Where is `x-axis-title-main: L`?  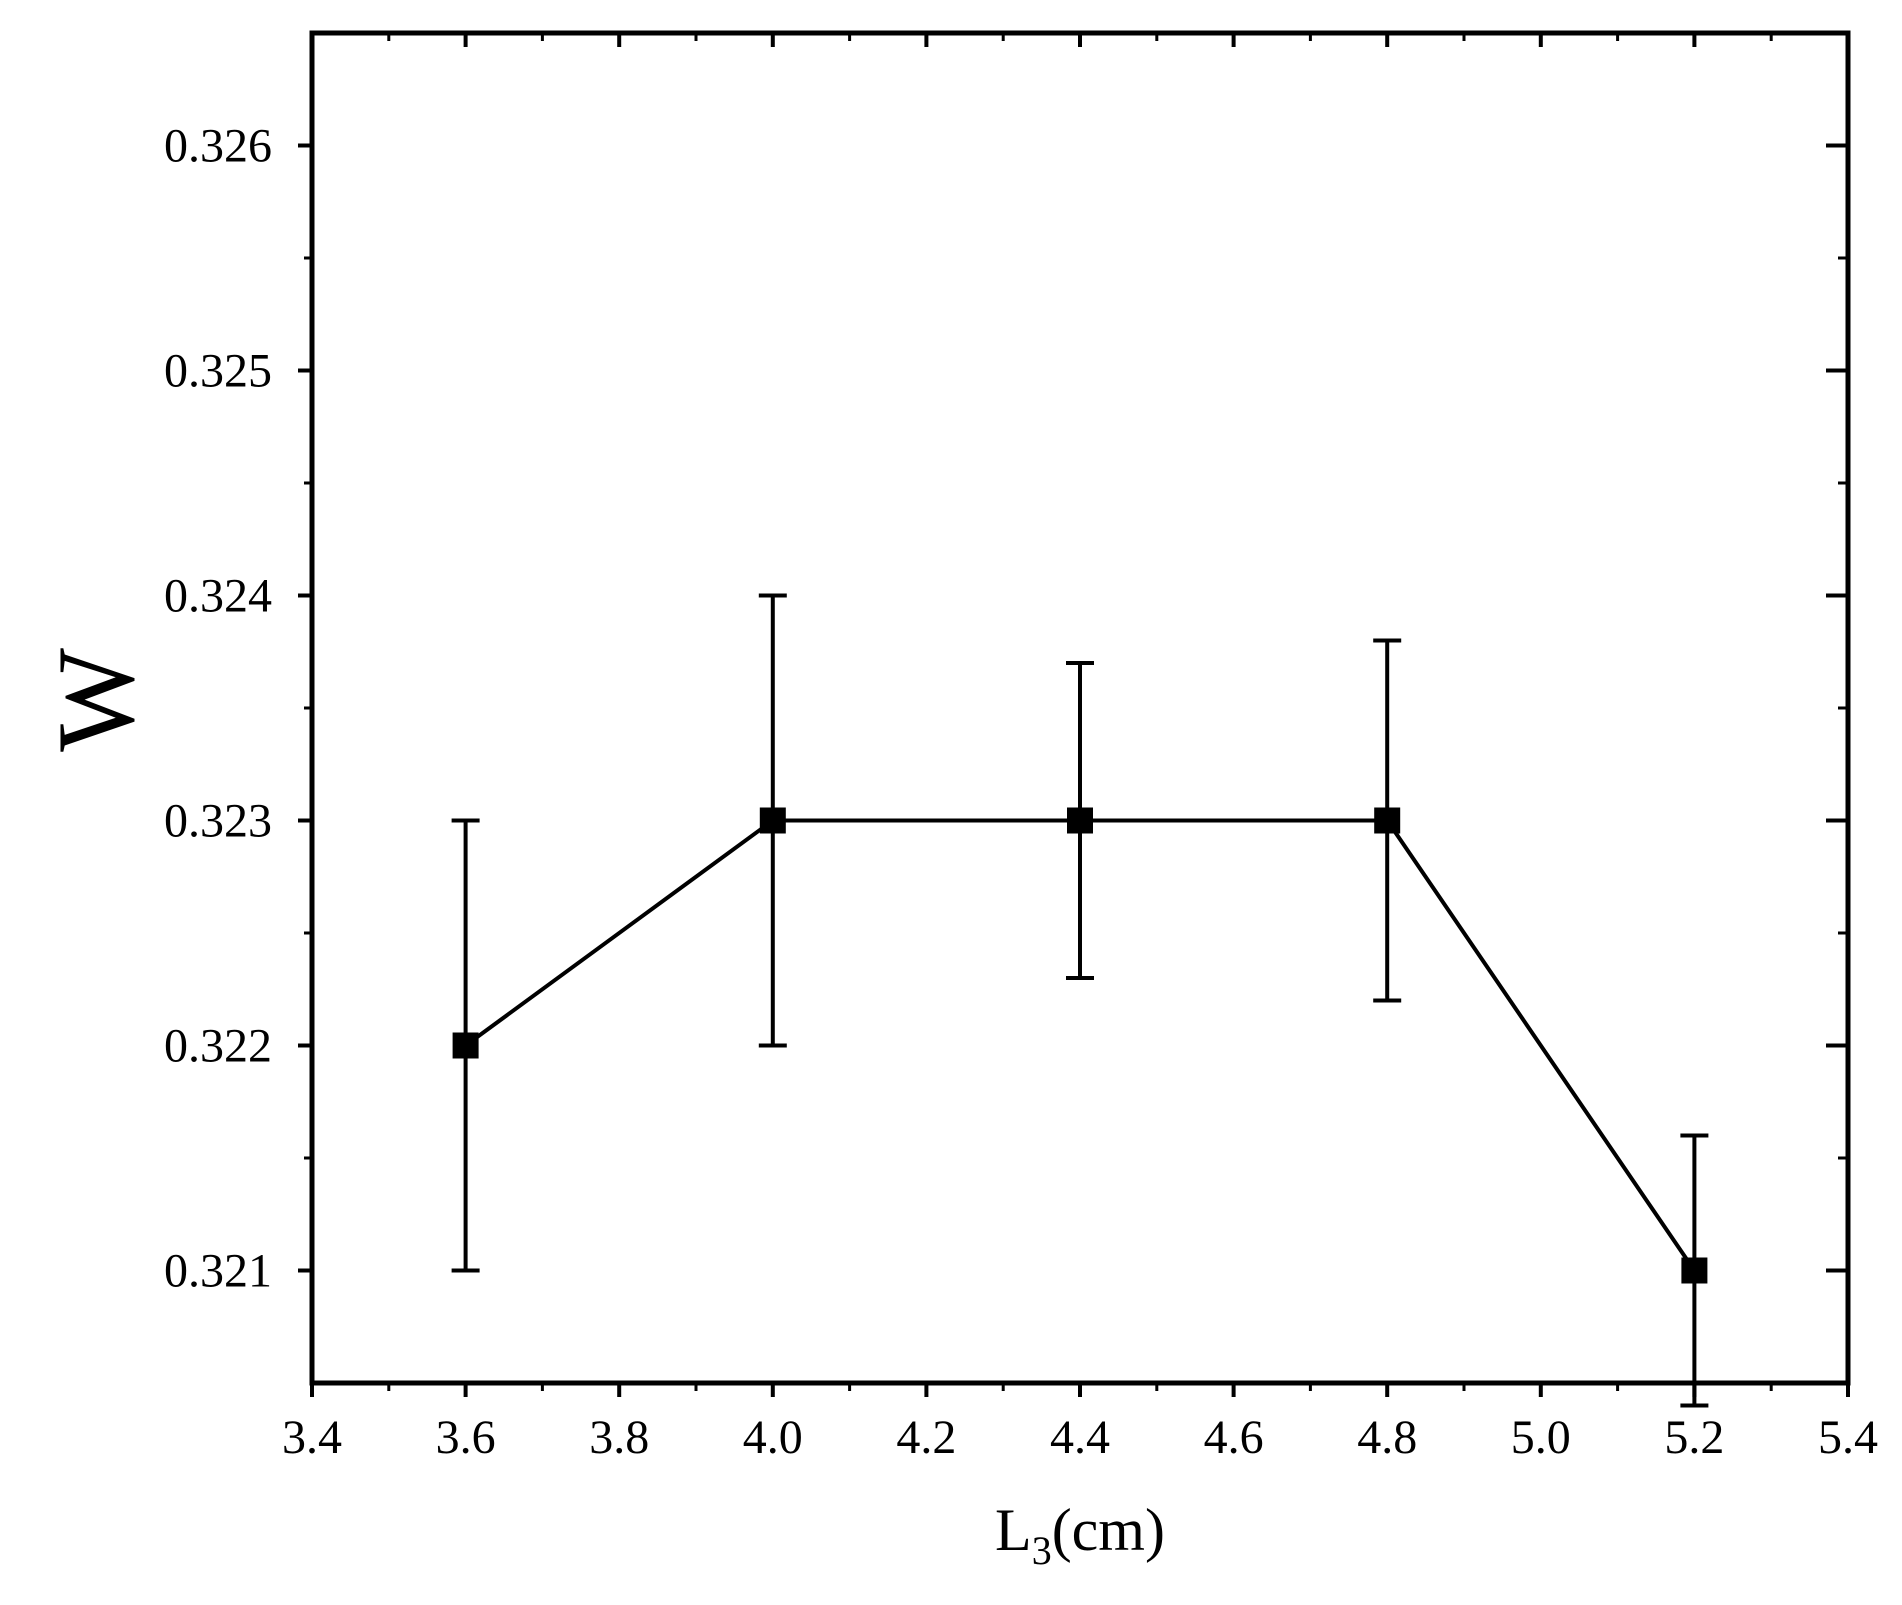
x-axis-title-main: L is located at coordinates (1013, 1530).